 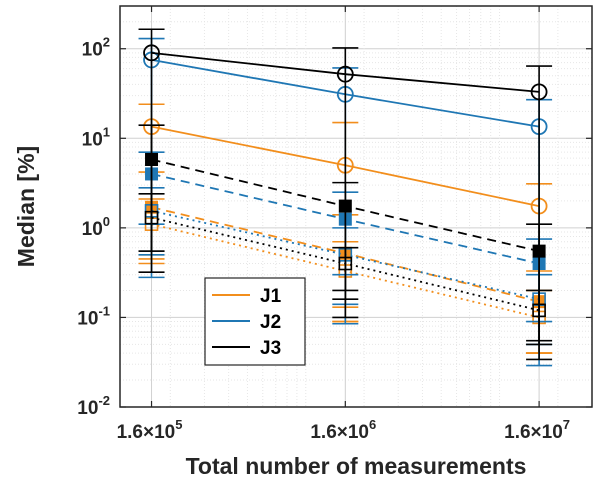 What do you see at coordinates (270, 348) in the screenshot?
I see `legend-label-J3: J3` at bounding box center [270, 348].